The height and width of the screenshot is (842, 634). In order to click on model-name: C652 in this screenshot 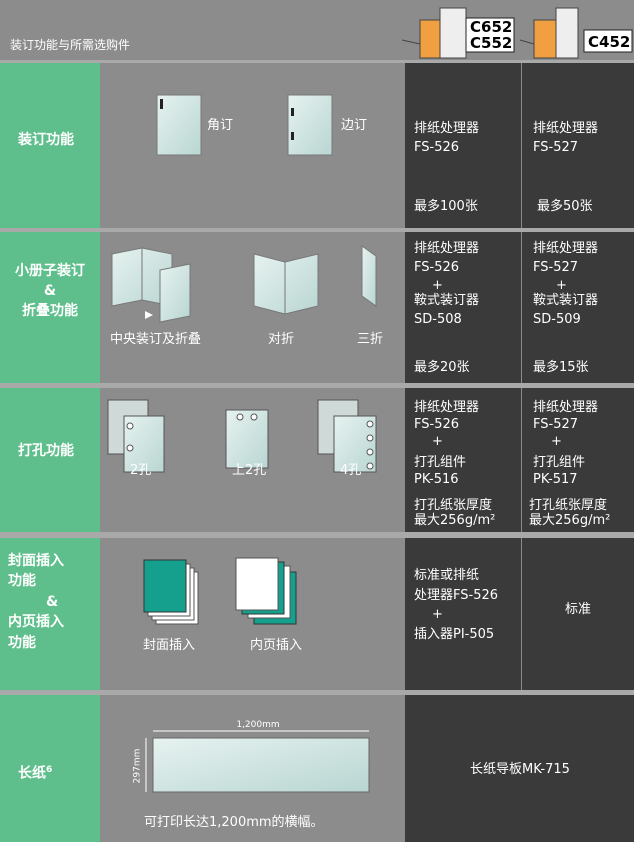, I will do `click(491, 27)`.